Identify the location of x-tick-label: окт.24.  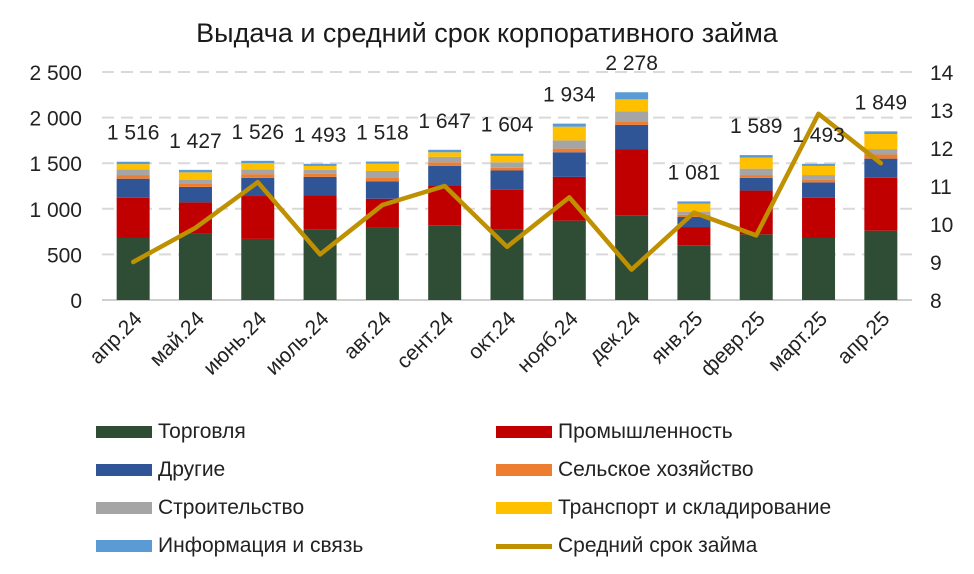
(492, 335).